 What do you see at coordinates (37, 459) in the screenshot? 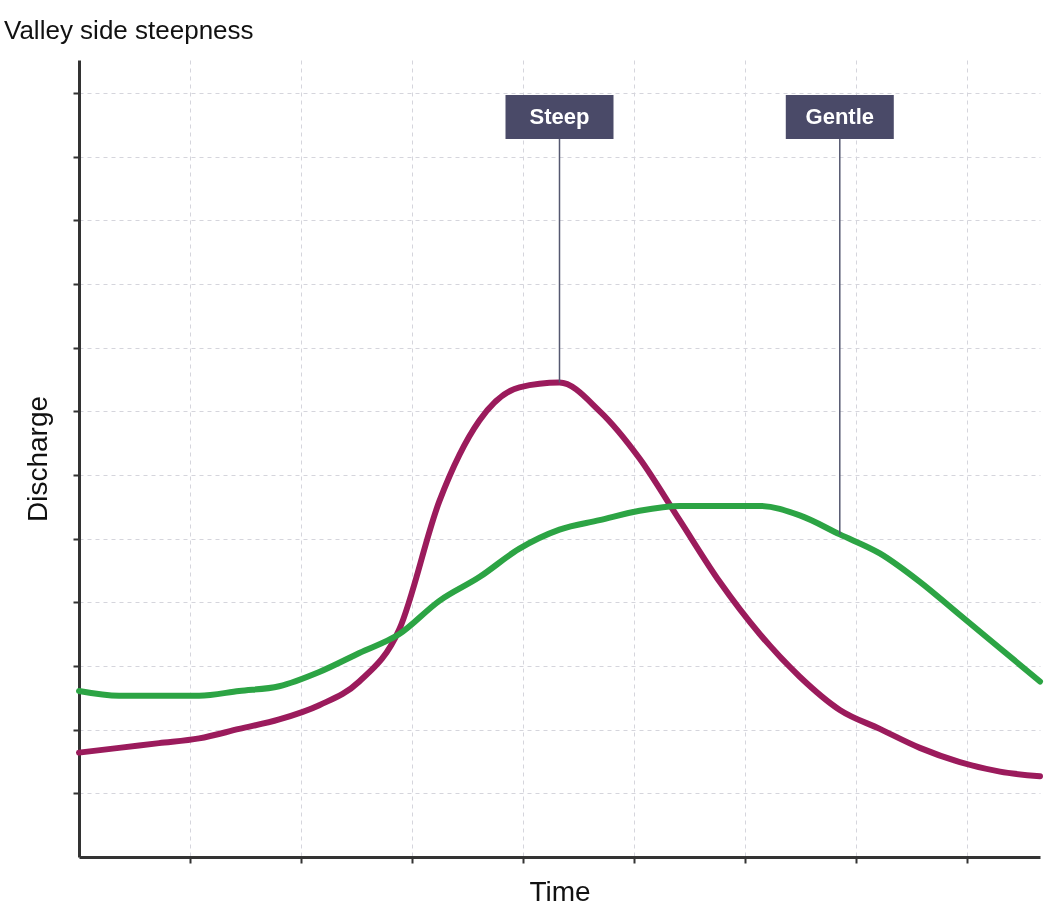
I see `y-axis-title: Discharge` at bounding box center [37, 459].